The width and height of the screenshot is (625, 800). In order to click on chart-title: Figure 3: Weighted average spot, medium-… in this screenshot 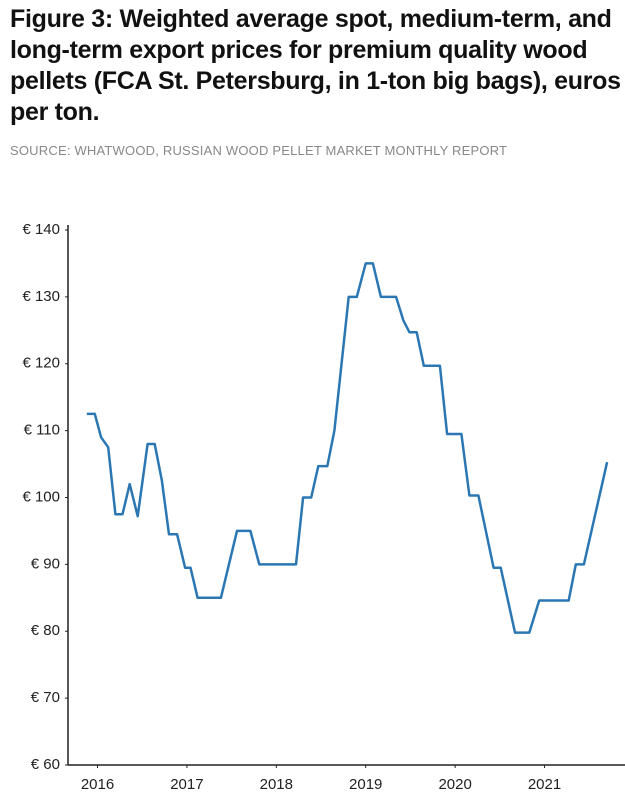, I will do `click(315, 65)`.